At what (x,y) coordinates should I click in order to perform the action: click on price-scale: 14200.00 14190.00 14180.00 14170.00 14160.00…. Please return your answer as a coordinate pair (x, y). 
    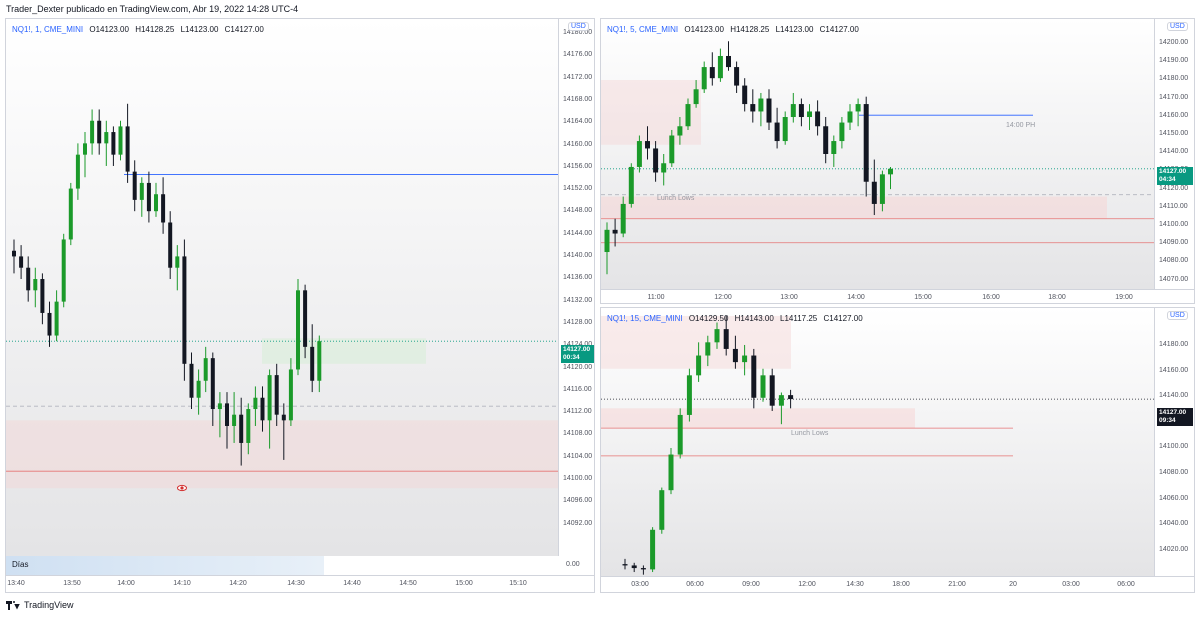
    Looking at the image, I should click on (1174, 154).